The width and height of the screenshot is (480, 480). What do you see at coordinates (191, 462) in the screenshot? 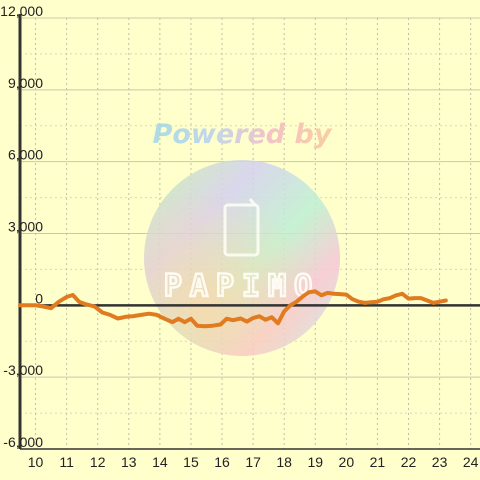
I see `x-tick-label: 15` at bounding box center [191, 462].